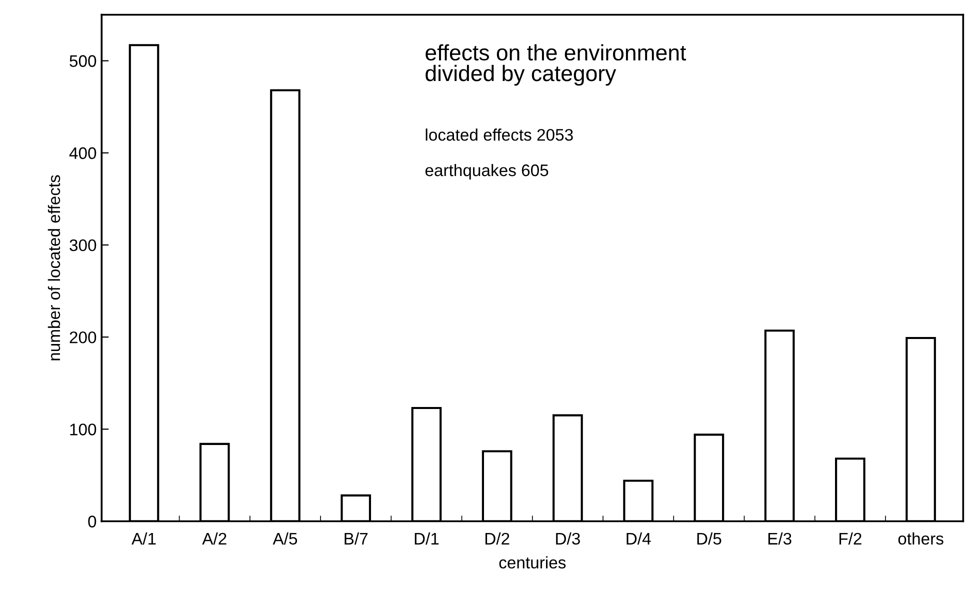 The width and height of the screenshot is (968, 589). Describe the element at coordinates (83, 337) in the screenshot. I see `y-tick-label: 200` at that location.